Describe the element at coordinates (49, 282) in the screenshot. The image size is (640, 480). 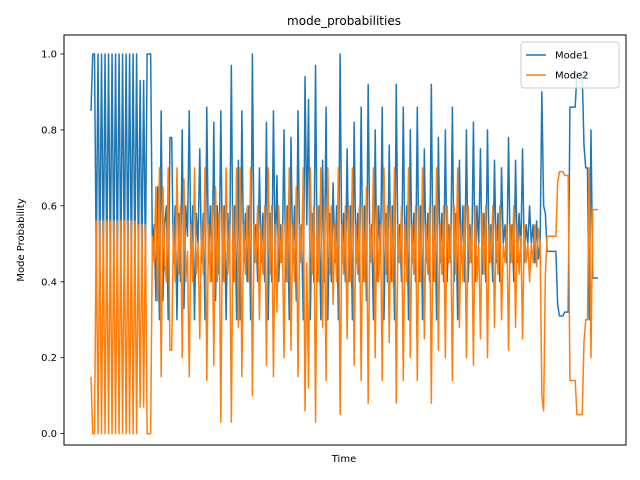
I see `y-tick-label: 0.4` at that location.